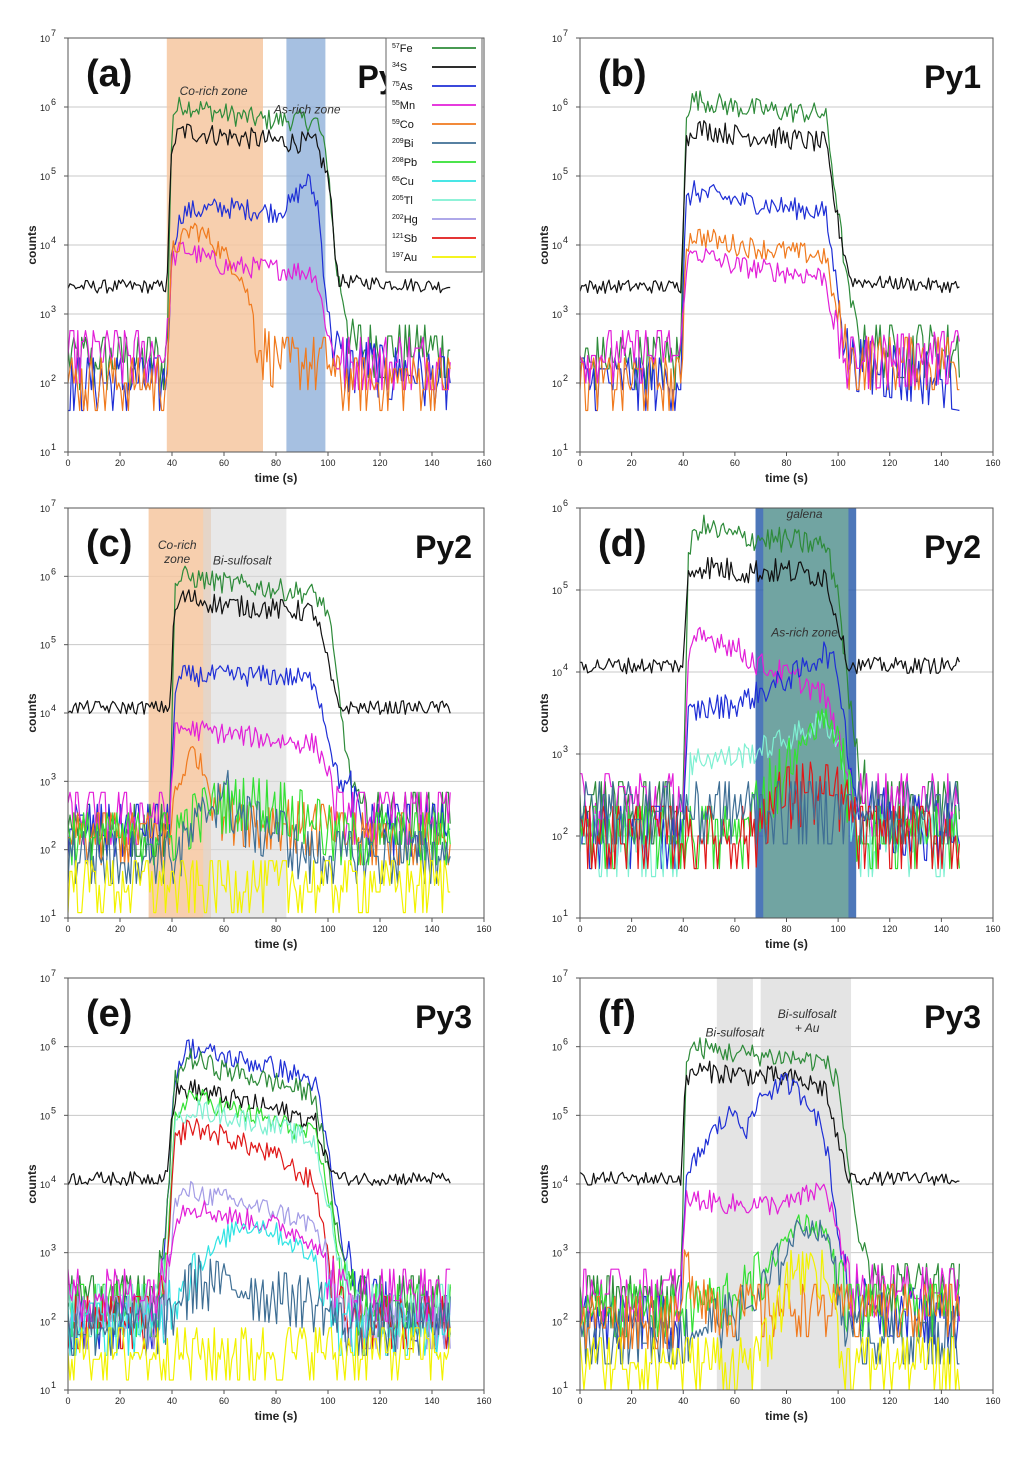 This screenshot has height=1462, width=1033. Describe the element at coordinates (399, 68) in the screenshot. I see `legend-entry: 34S` at that location.